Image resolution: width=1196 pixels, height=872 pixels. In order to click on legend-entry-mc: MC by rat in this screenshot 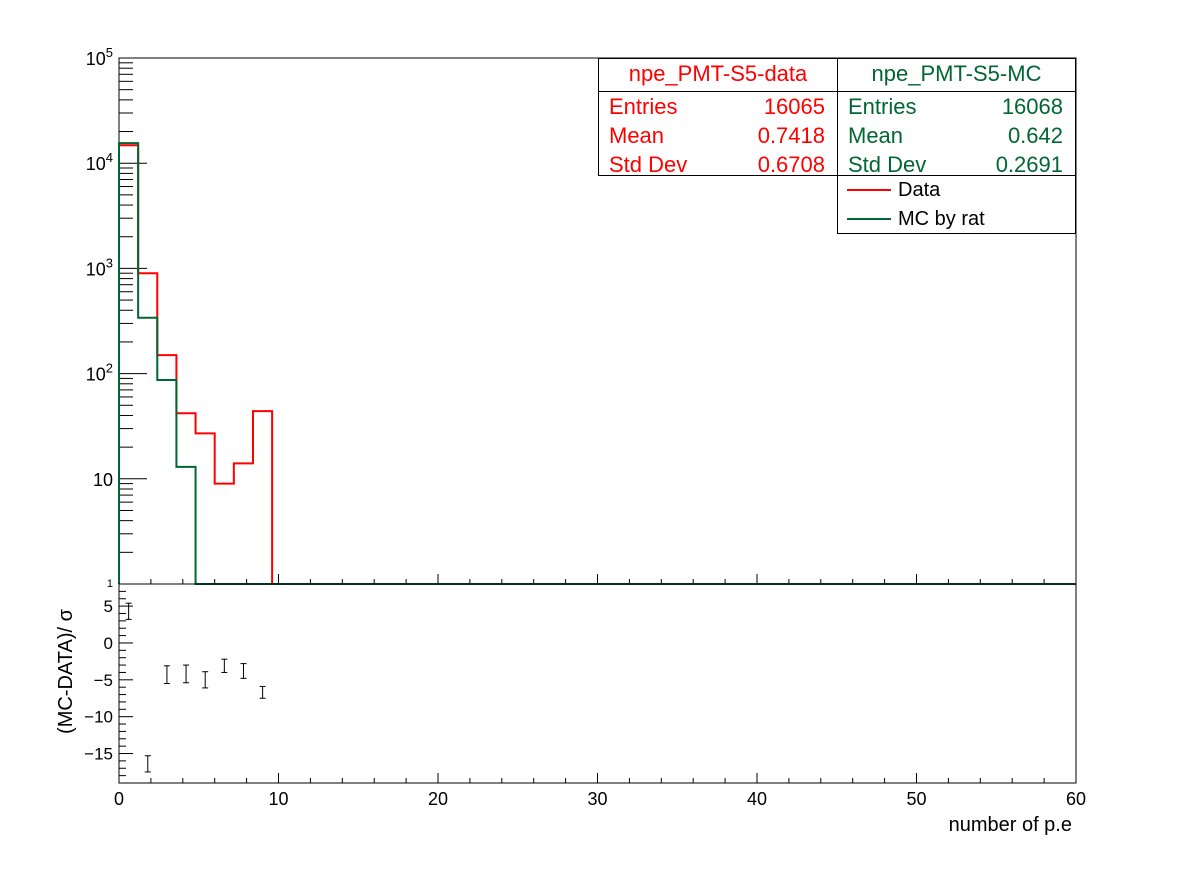, I will do `click(956, 219)`.